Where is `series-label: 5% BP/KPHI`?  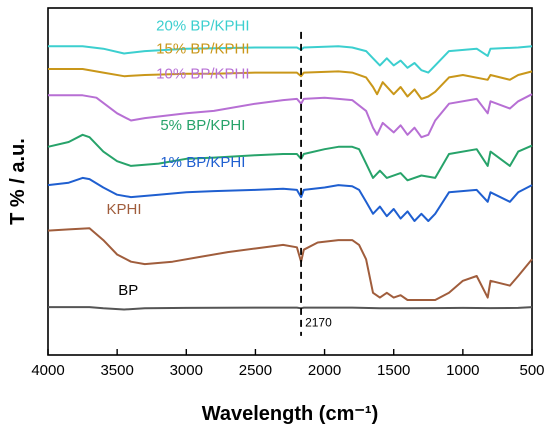
series-label: 5% BP/KPHI is located at coordinates (202, 125).